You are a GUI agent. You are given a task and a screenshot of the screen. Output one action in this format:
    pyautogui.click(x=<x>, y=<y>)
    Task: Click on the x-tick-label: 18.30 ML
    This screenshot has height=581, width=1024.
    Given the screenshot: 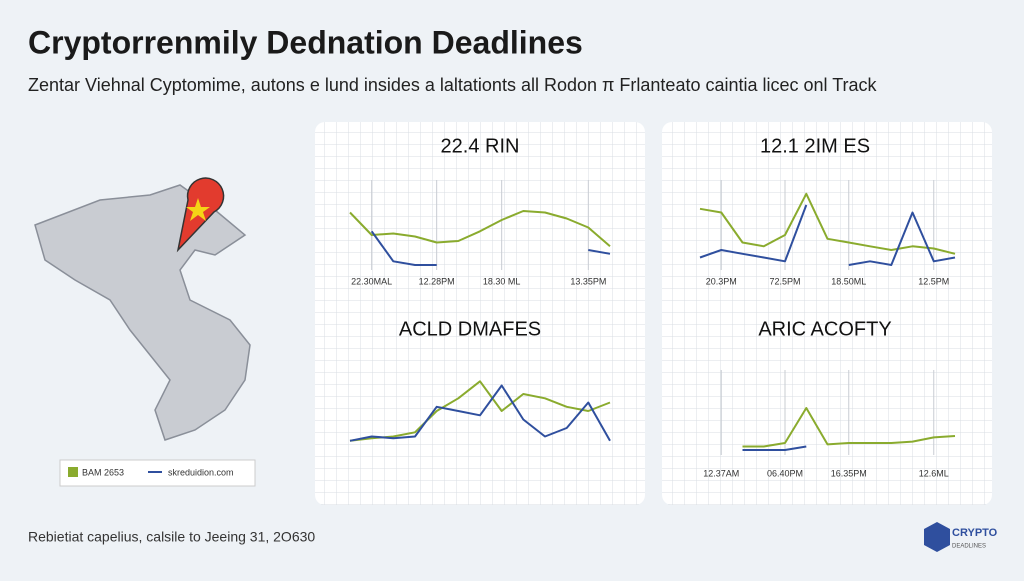 What is the action you would take?
    pyautogui.click(x=502, y=281)
    